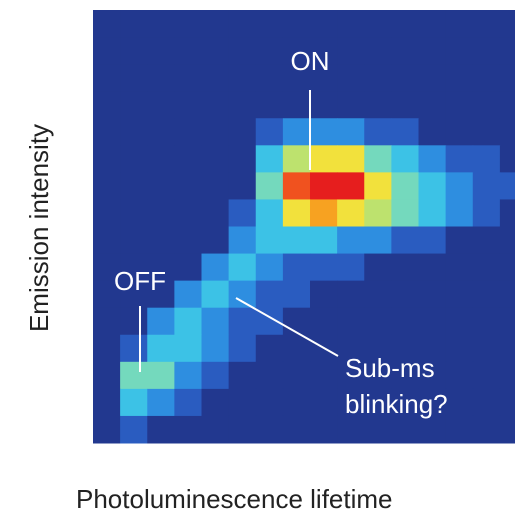 Image resolution: width=515 pixels, height=516 pixels. Describe the element at coordinates (39, 228) in the screenshot. I see `y-axis-label: Emission intensity` at that location.